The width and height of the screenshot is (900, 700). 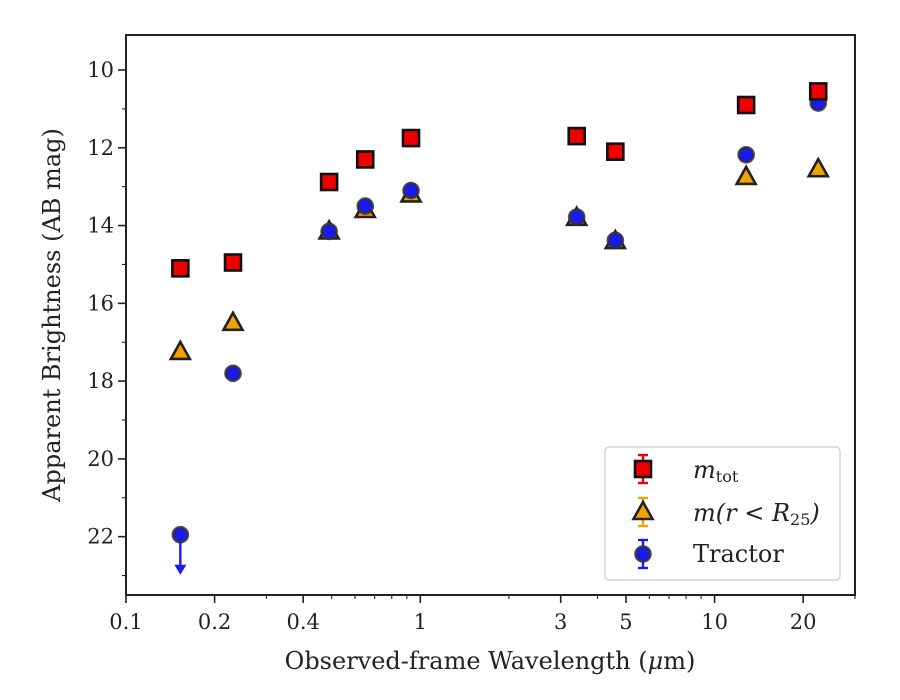 What do you see at coordinates (625, 622) in the screenshot?
I see `x-tick-label: 5` at bounding box center [625, 622].